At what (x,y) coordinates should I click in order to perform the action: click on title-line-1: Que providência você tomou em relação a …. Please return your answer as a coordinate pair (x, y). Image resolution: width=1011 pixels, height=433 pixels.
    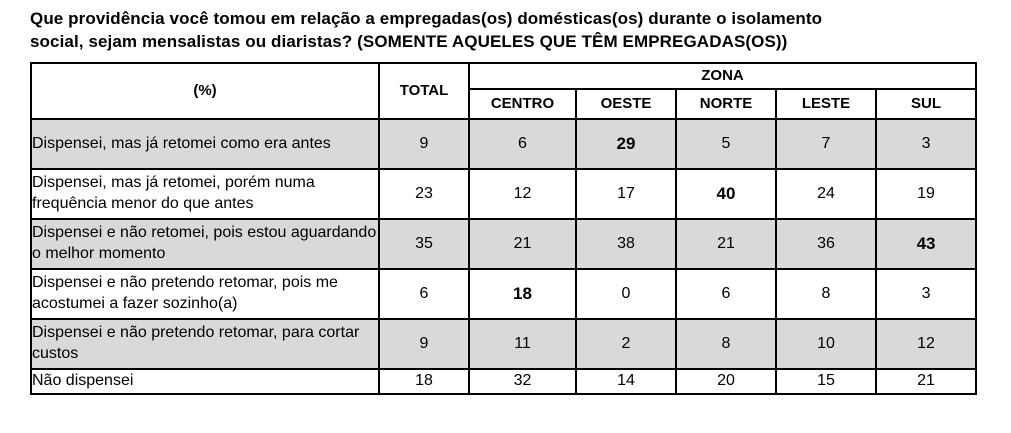
    Looking at the image, I should click on (426, 18).